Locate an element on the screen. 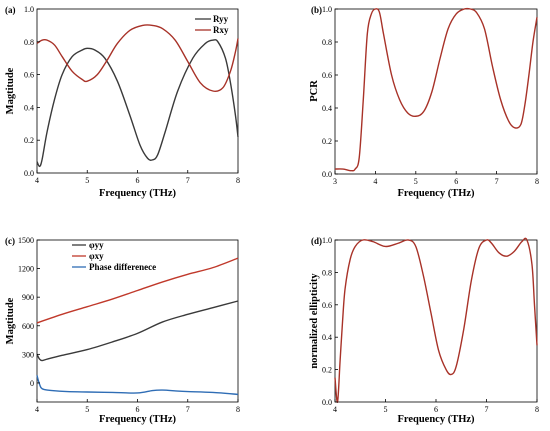 The width and height of the screenshot is (550, 431). y-tick-label: 0 is located at coordinates (32, 383).